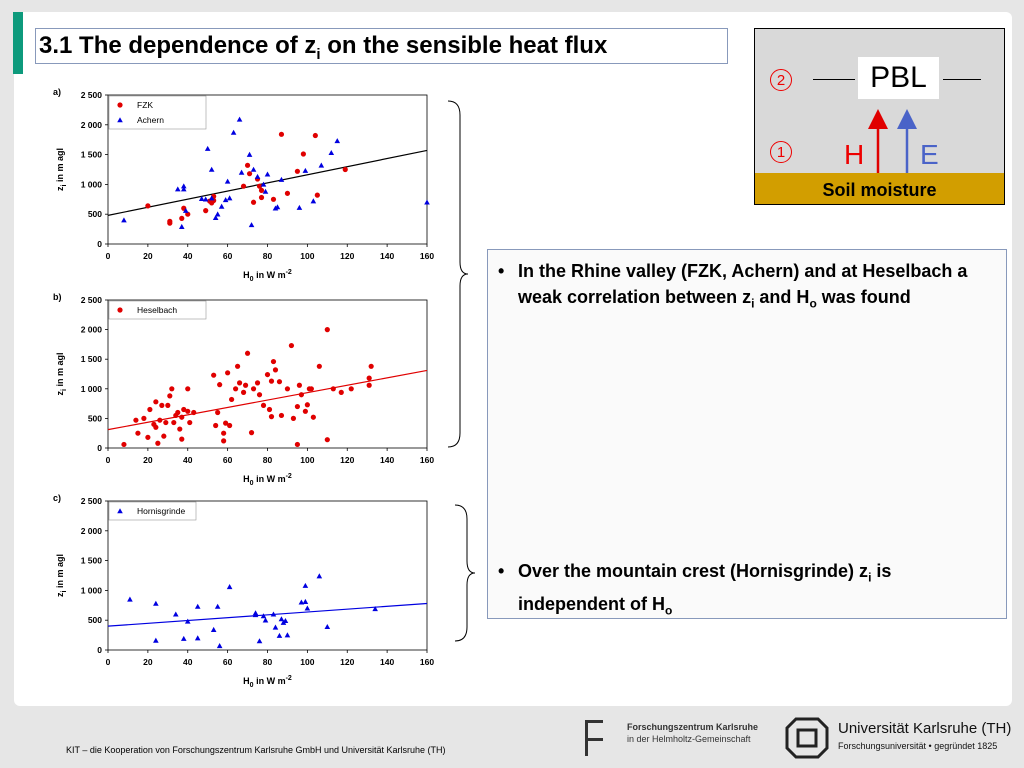 The image size is (1024, 768). Describe the element at coordinates (178, 45) in the screenshot. I see `title-part: 3.1 The dependence of z` at that location.